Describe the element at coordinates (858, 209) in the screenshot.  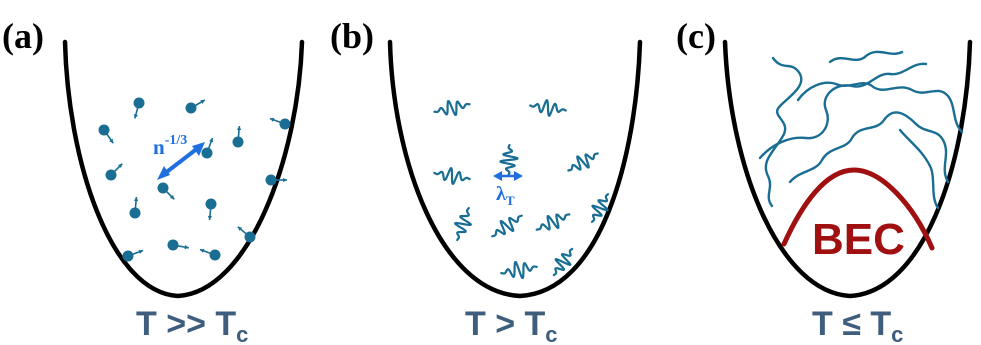
I see `bec-density-profile` at that location.